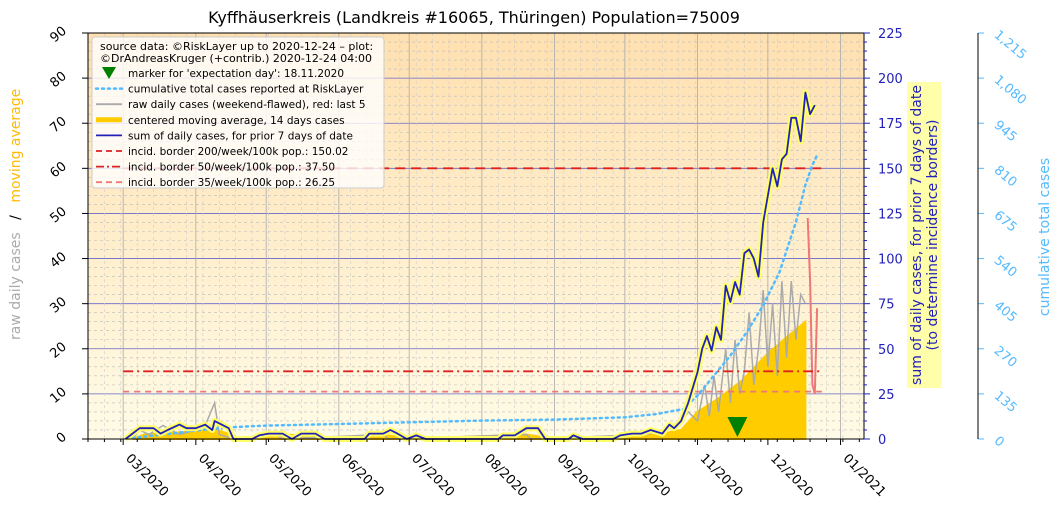 This screenshot has height=513, width=1062. What do you see at coordinates (62, 438) in the screenshot?
I see `left-tick-label: 0` at bounding box center [62, 438].